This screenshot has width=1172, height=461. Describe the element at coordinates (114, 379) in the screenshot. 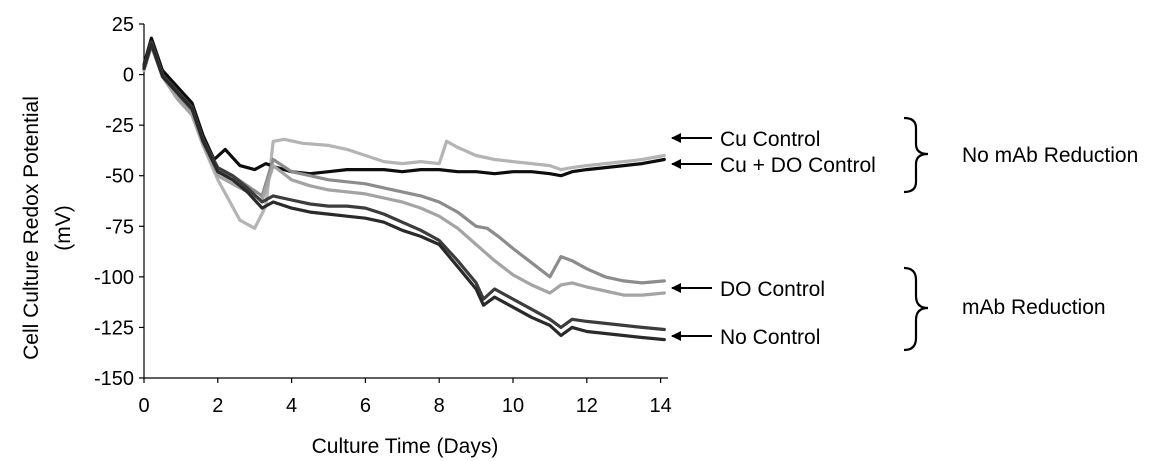

I see `y-tick-label: -150` at that location.